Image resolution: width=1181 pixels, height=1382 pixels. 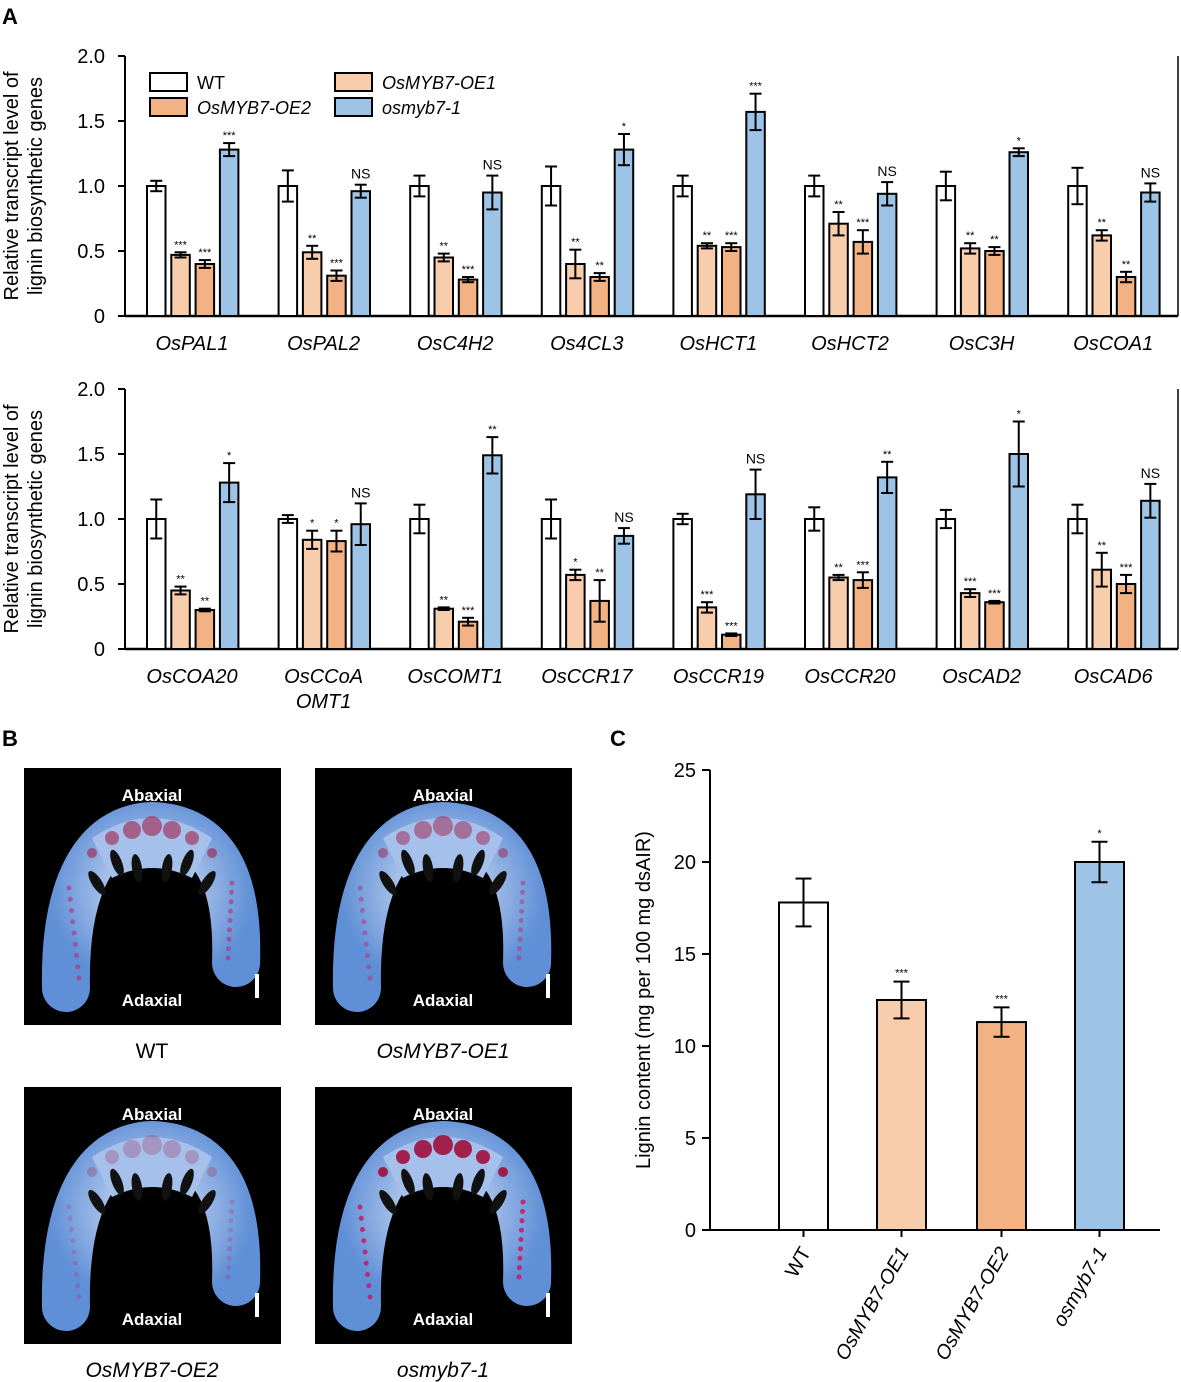 What do you see at coordinates (685, 955) in the screenshot?
I see `y-tick-label: 15` at bounding box center [685, 955].